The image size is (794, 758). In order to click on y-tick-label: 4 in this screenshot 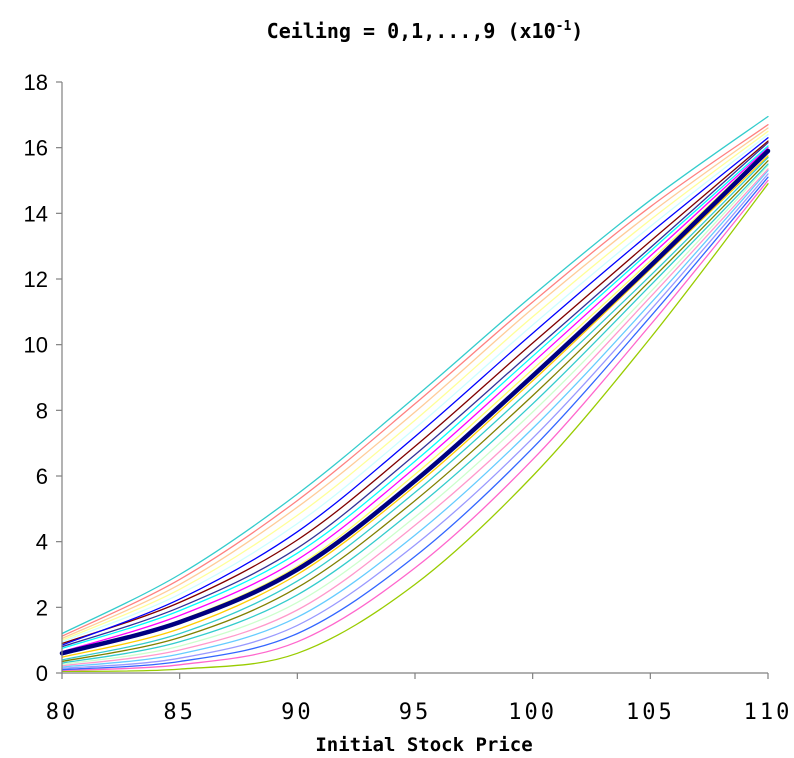, I will do `click(42, 542)`.